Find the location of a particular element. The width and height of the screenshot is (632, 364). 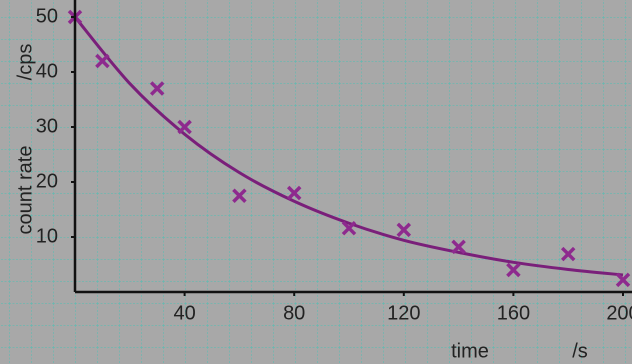

x-tick-label: 120 is located at coordinates (403, 313).